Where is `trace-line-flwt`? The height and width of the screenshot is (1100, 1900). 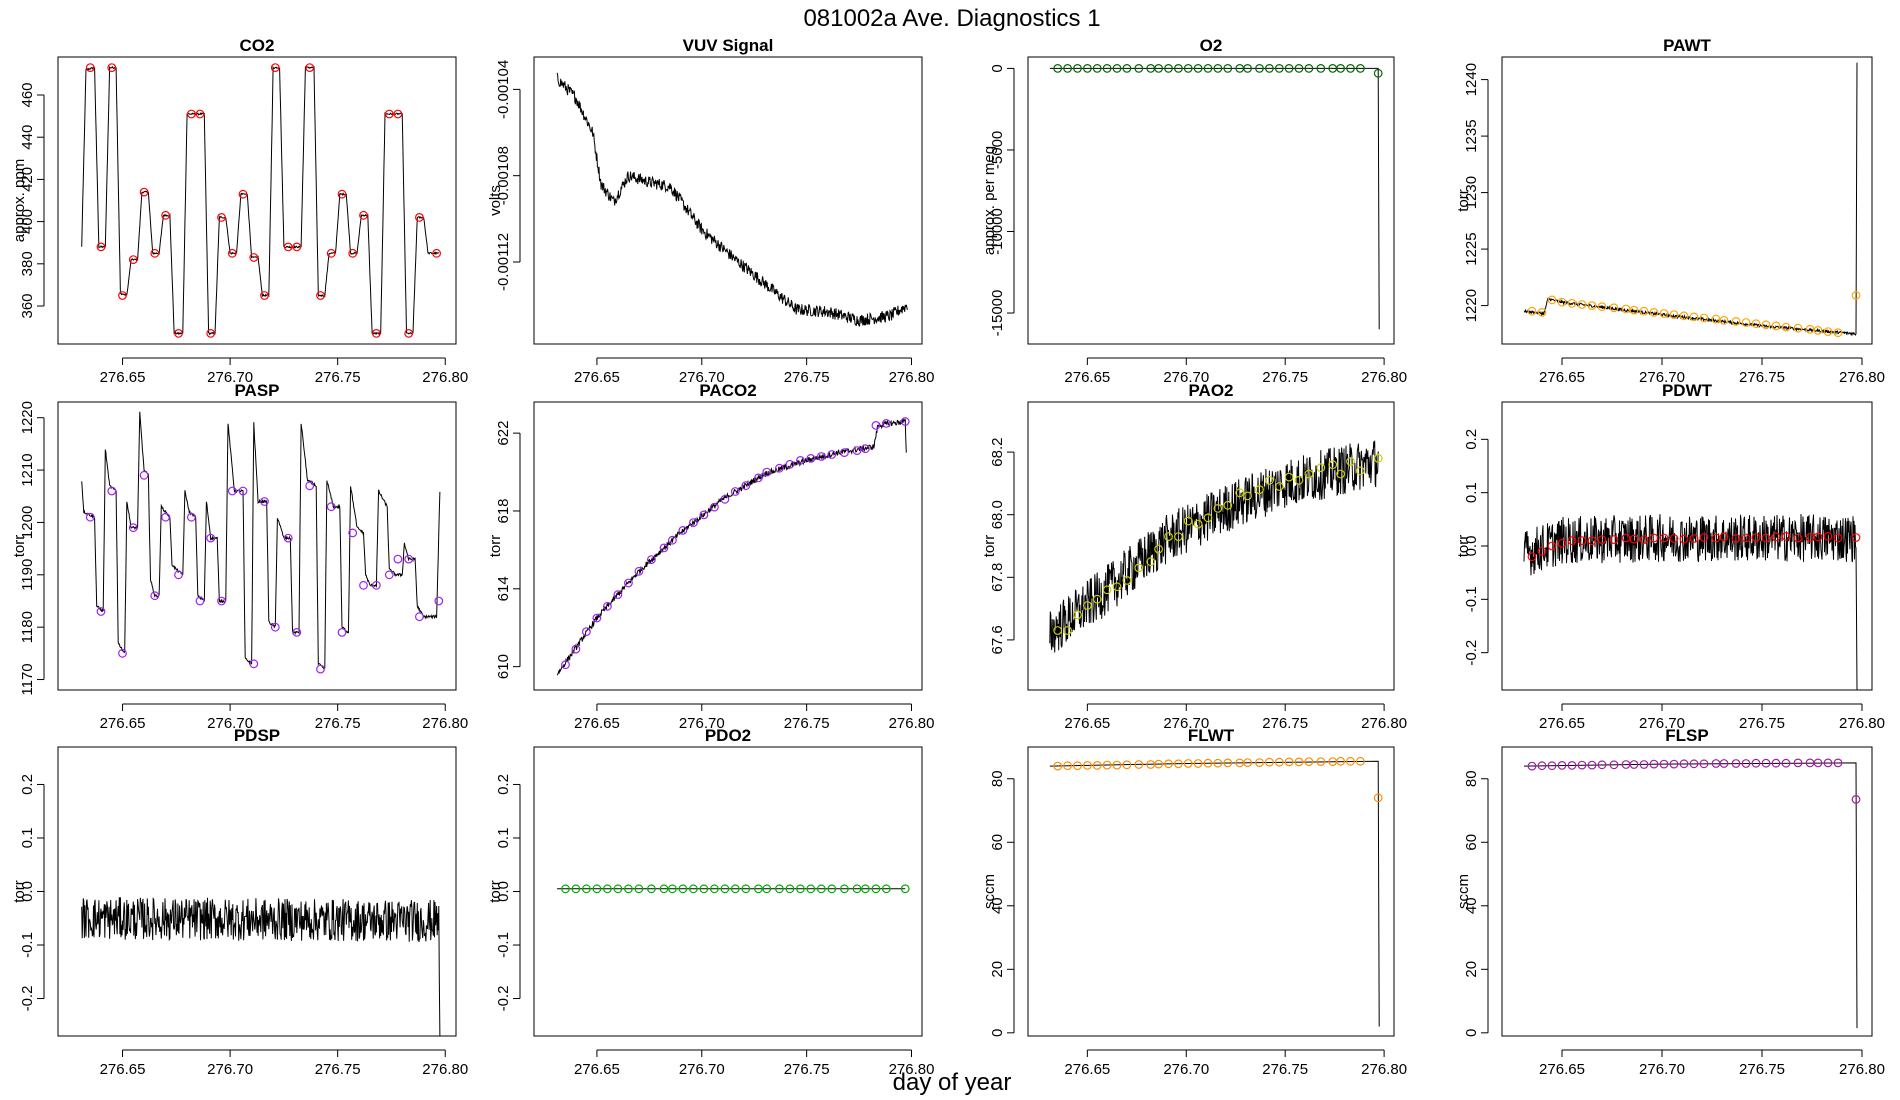
trace-line-flwt is located at coordinates (1214, 893).